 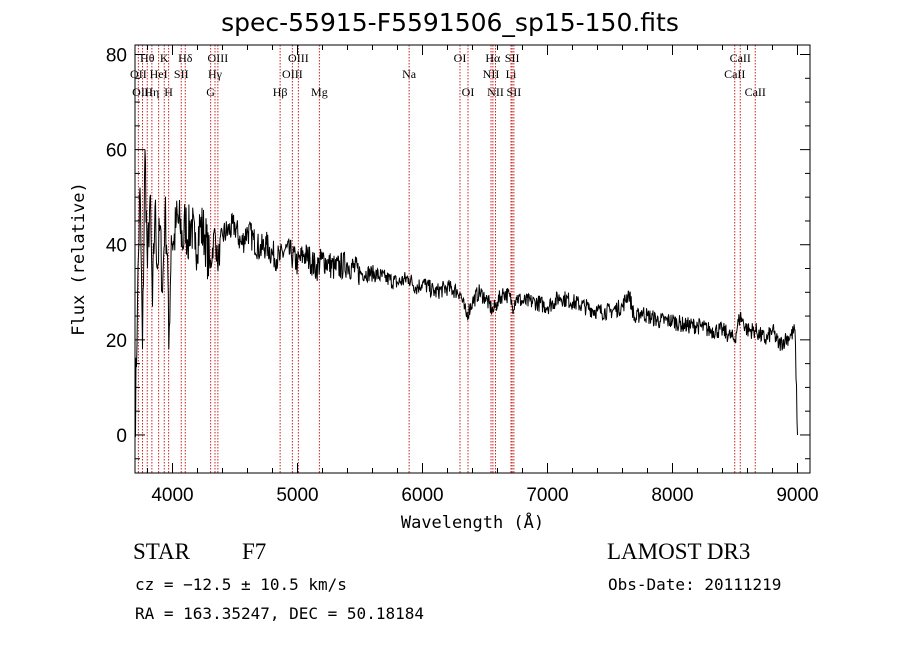 I want to click on x-tick-label-1: 5000, so click(x=297, y=495).